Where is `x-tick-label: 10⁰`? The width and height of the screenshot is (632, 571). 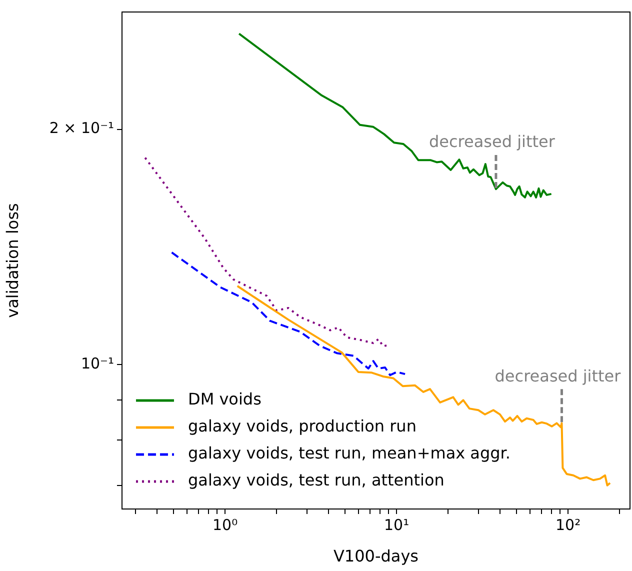 x-tick-label: 10⁰ is located at coordinates (225, 525).